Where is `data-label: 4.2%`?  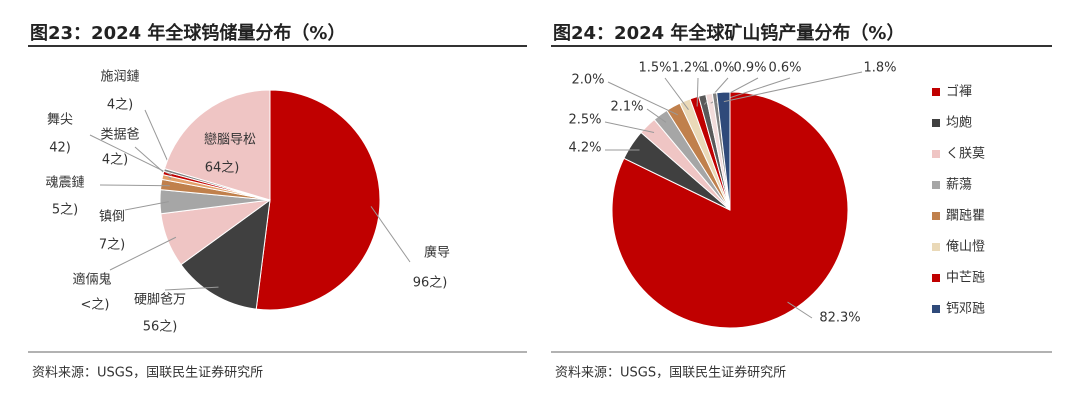 data-label: 4.2% is located at coordinates (584, 148).